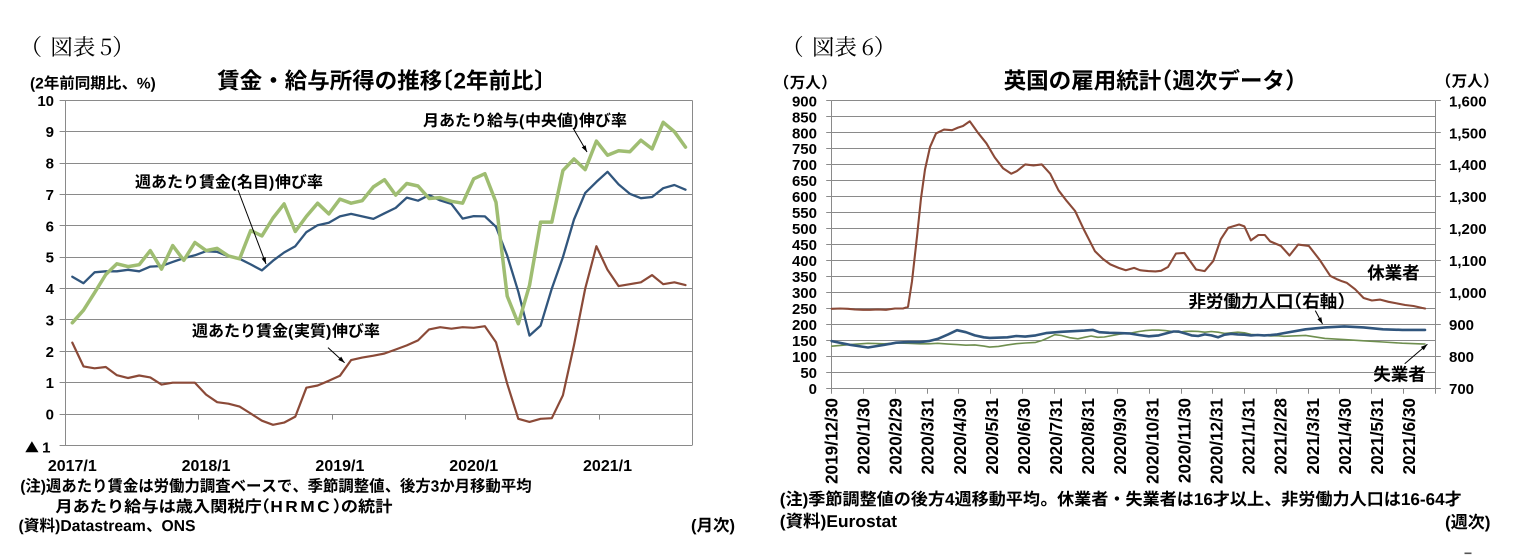  What do you see at coordinates (1056, 436) in the screenshot?
I see `svg-text: 2020/7/31` at bounding box center [1056, 436].